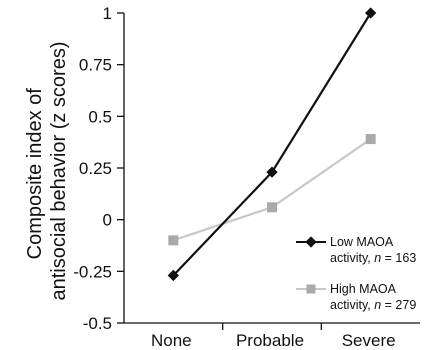 This screenshot has width=434, height=350. What do you see at coordinates (352, 258) in the screenshot?
I see `legend-low-prefix: activity,` at bounding box center [352, 258].